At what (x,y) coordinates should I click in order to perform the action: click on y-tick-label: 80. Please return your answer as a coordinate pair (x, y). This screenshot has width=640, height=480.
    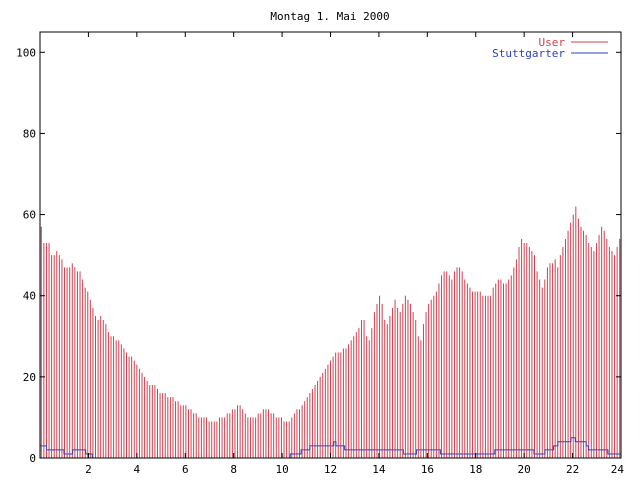
    Looking at the image, I should click on (29, 133).